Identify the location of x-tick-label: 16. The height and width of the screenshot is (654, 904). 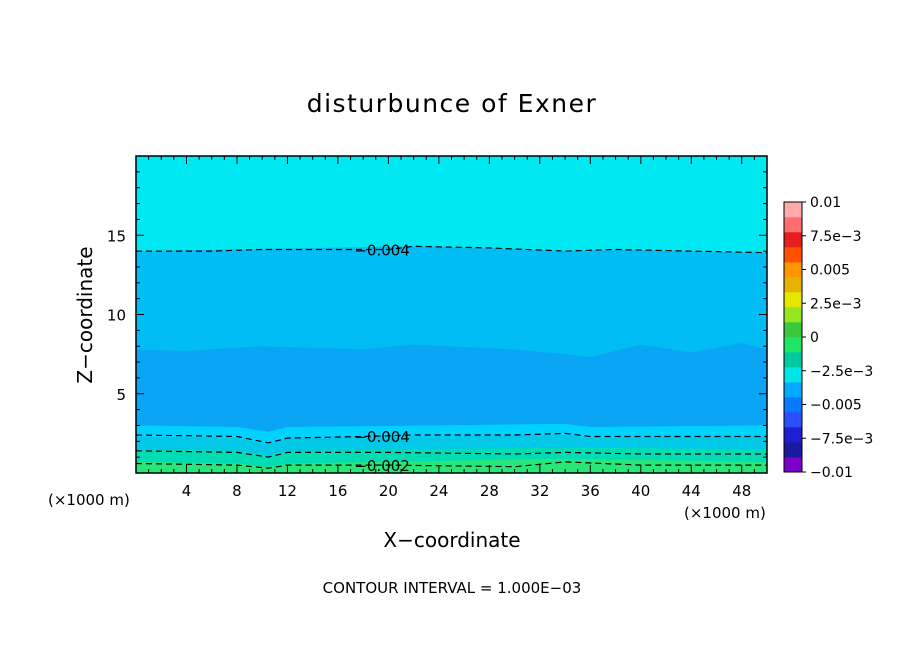
(337, 491).